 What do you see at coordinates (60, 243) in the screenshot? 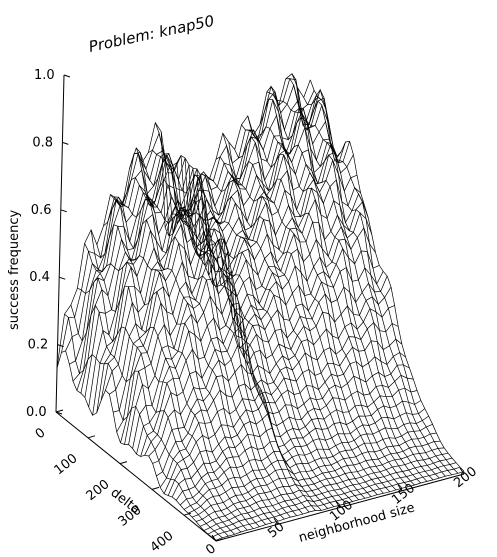
I see `z-axis-line` at bounding box center [60, 243].